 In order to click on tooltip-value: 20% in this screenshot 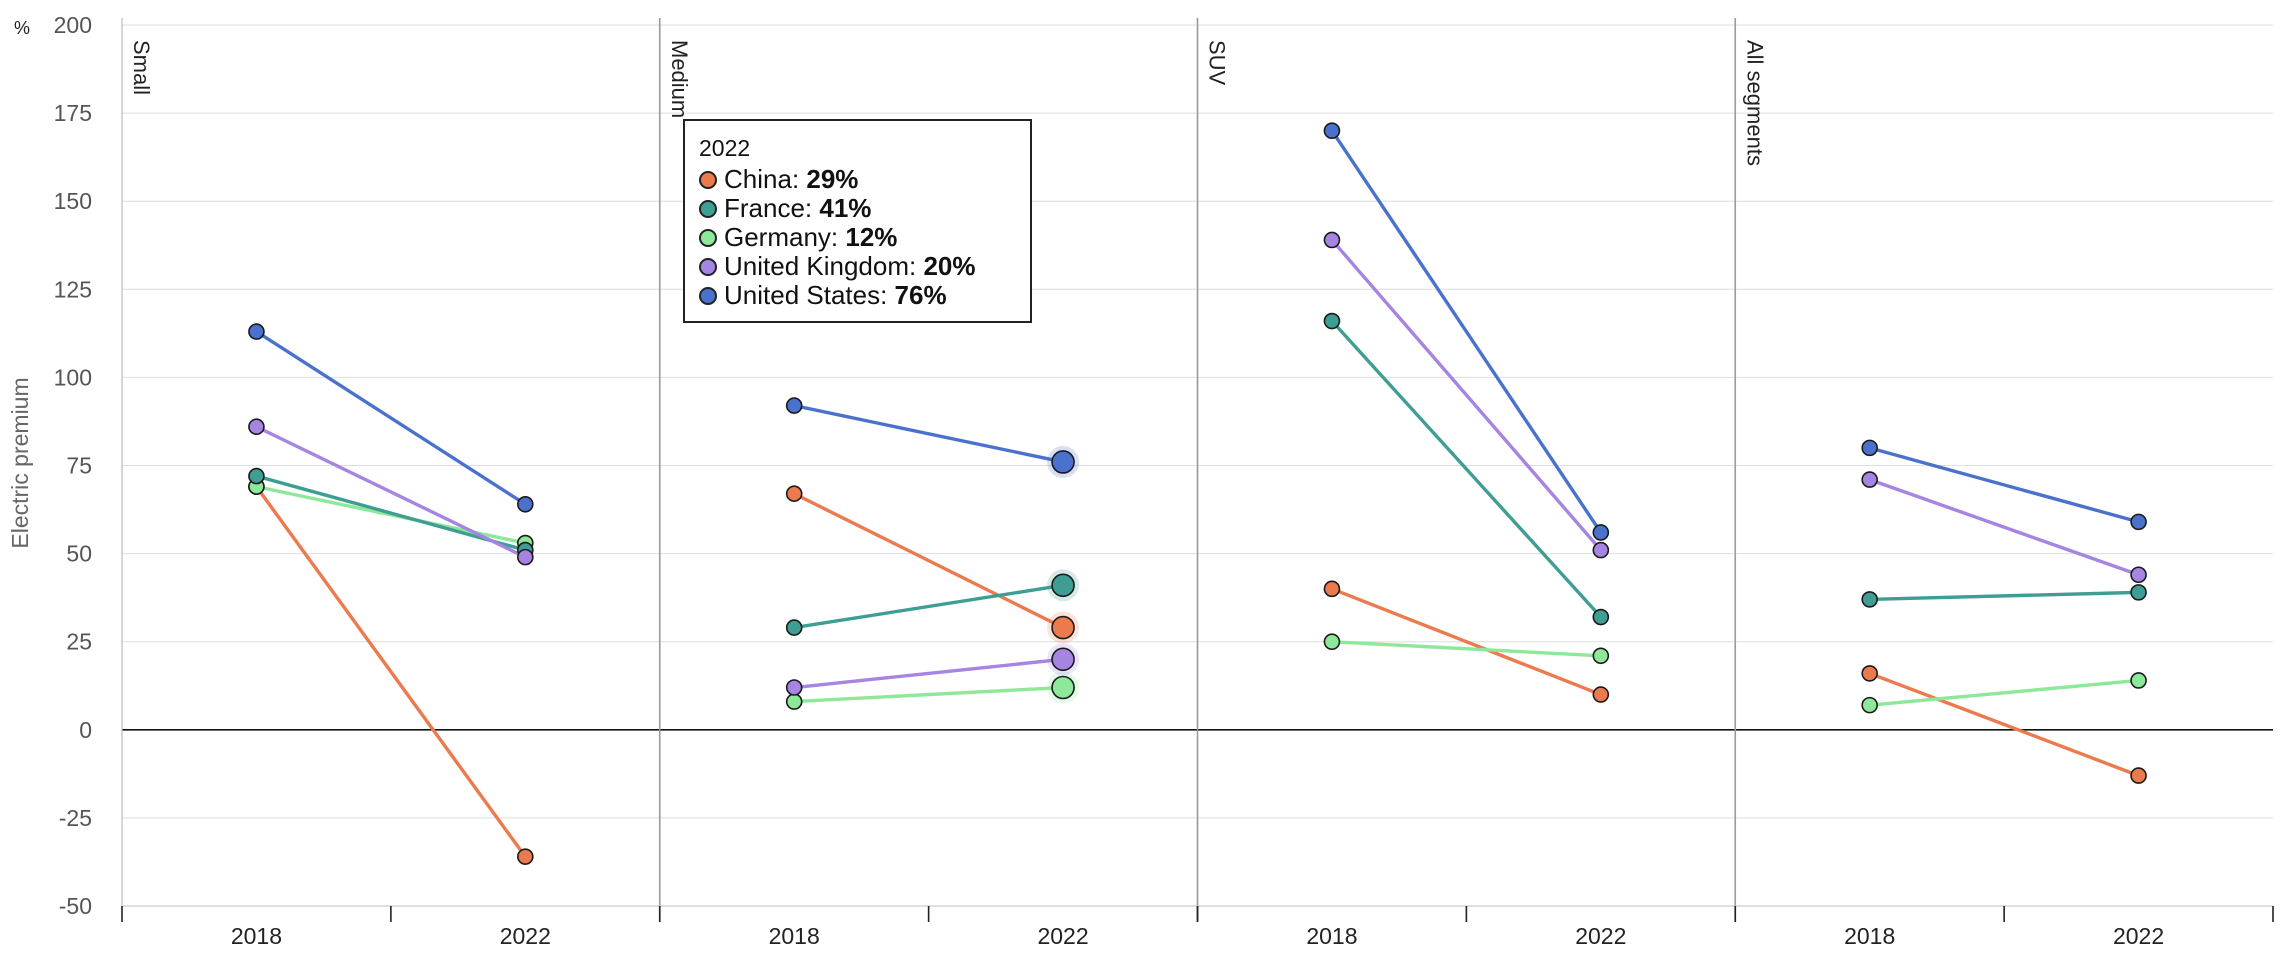, I will do `click(949, 266)`.